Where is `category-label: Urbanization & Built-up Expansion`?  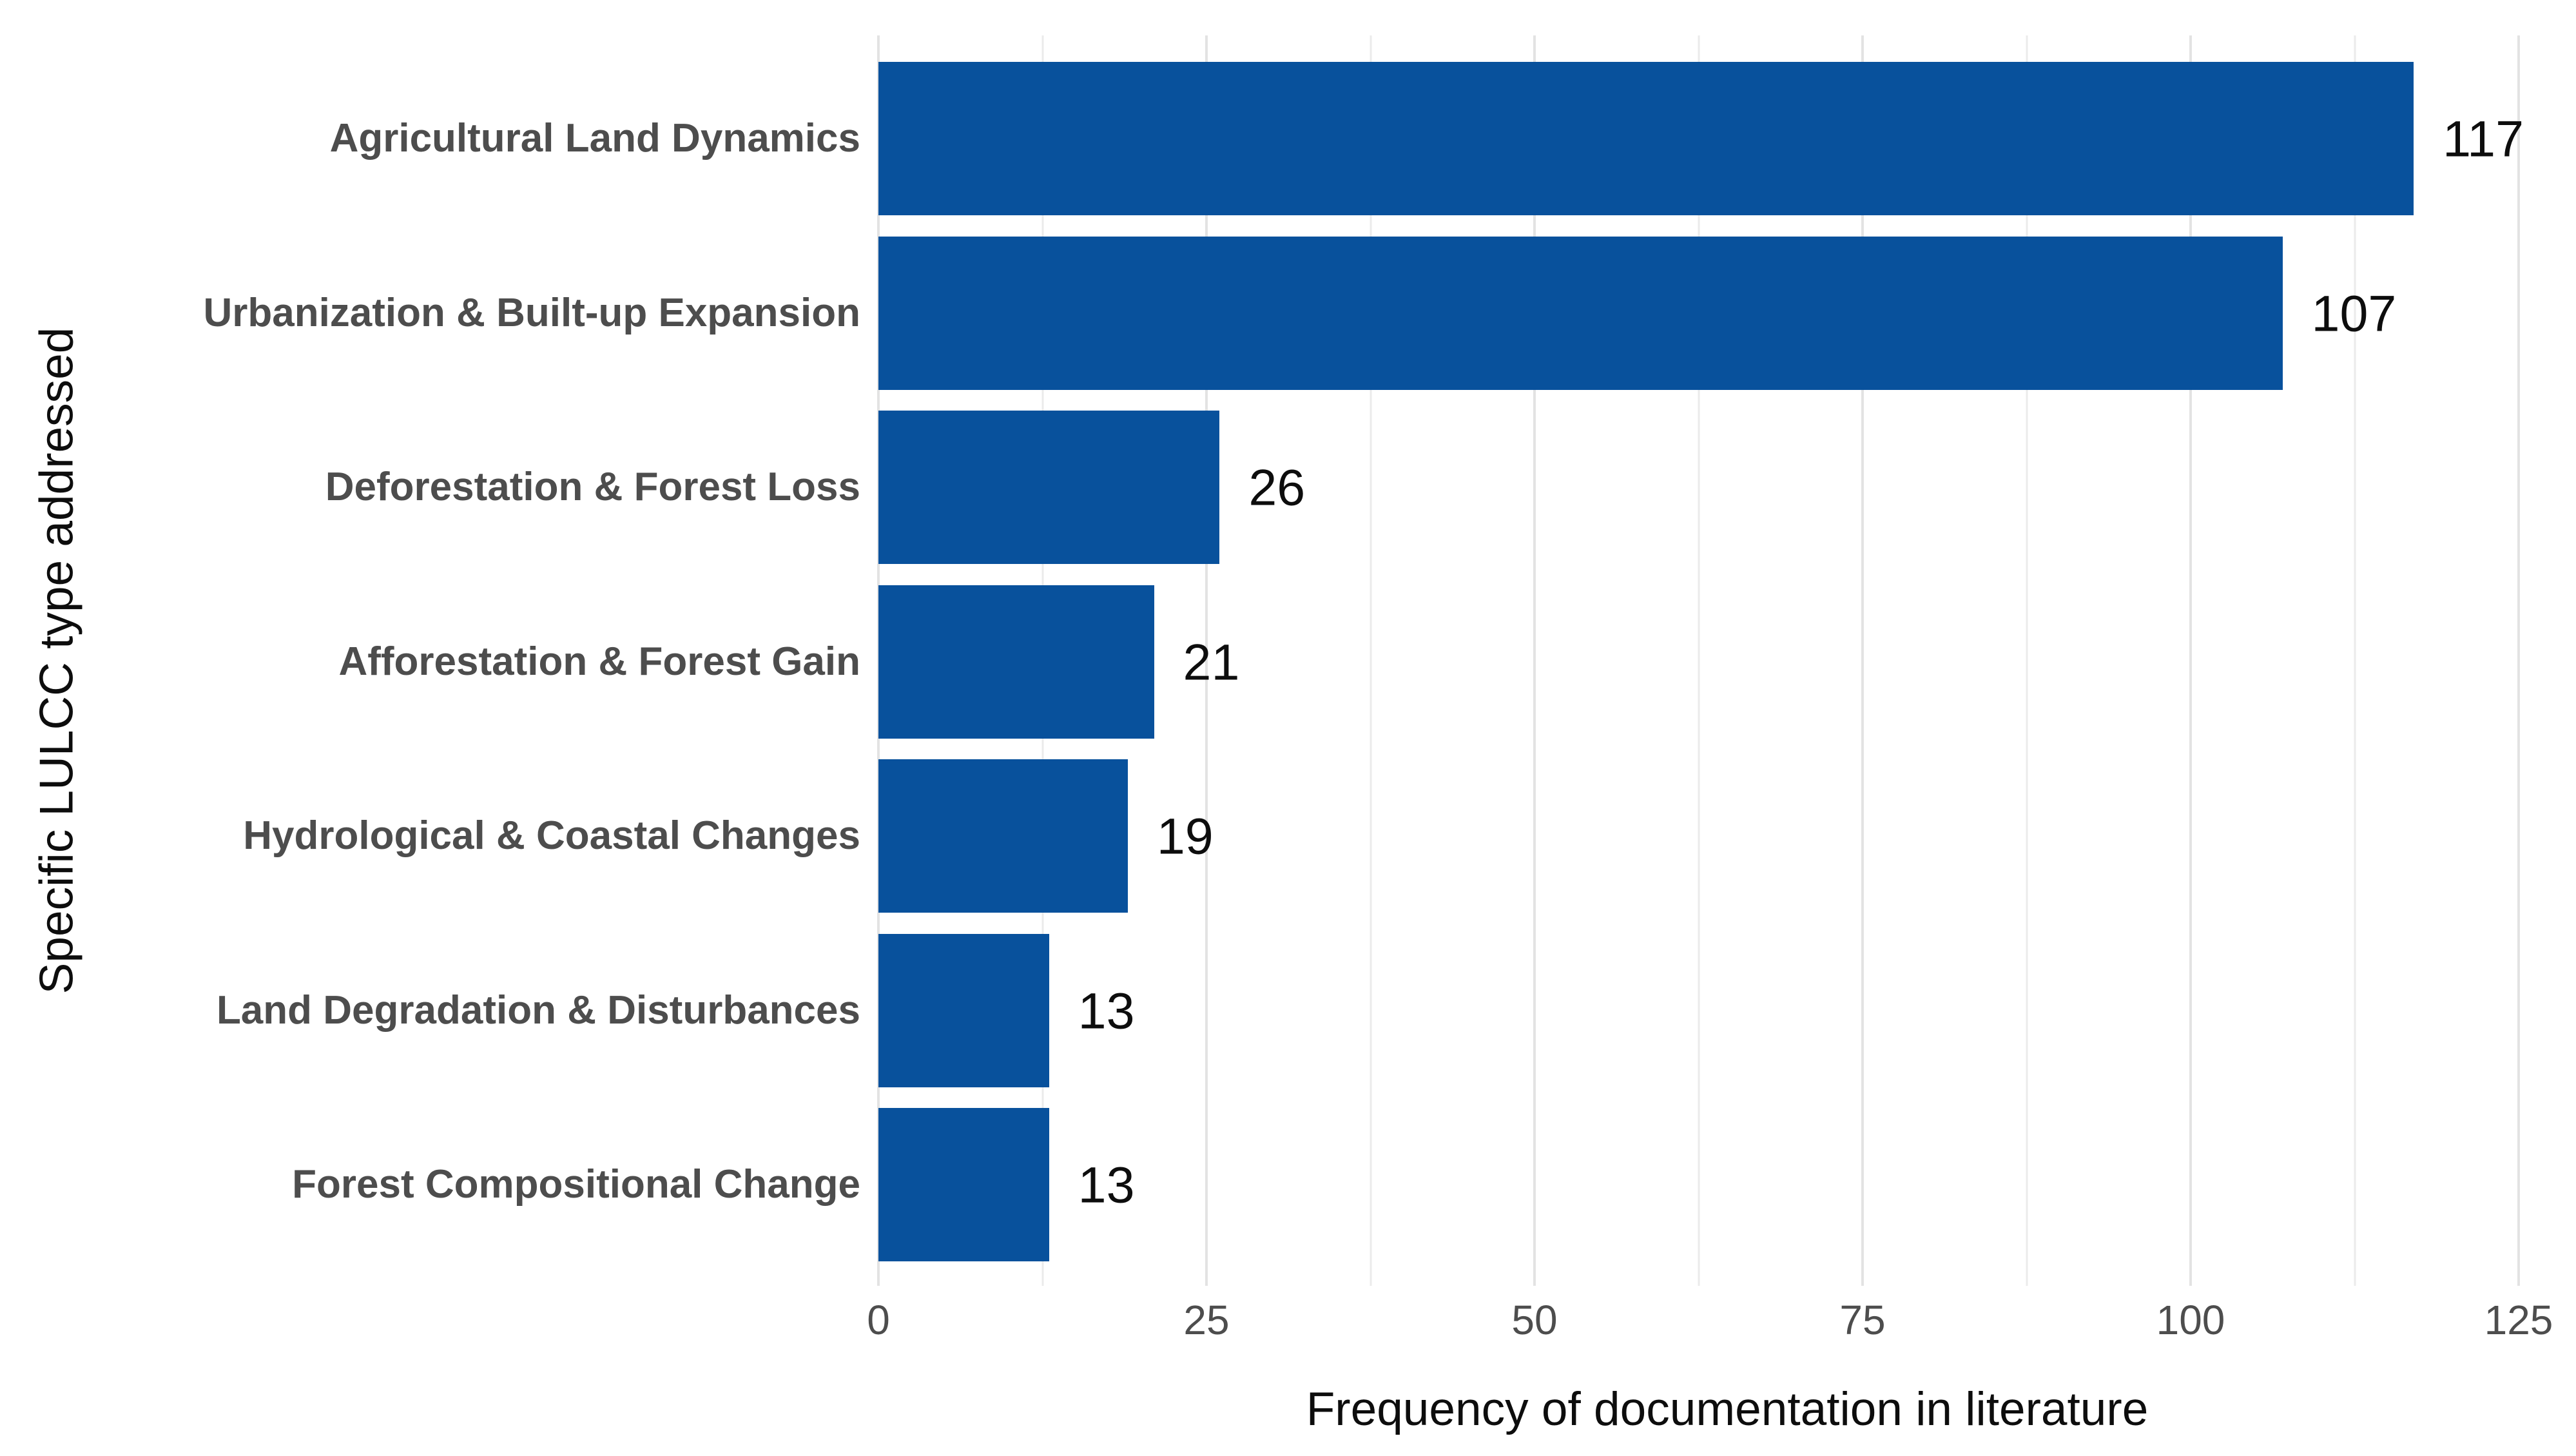
category-label: Urbanization & Built-up Expansion is located at coordinates (531, 312).